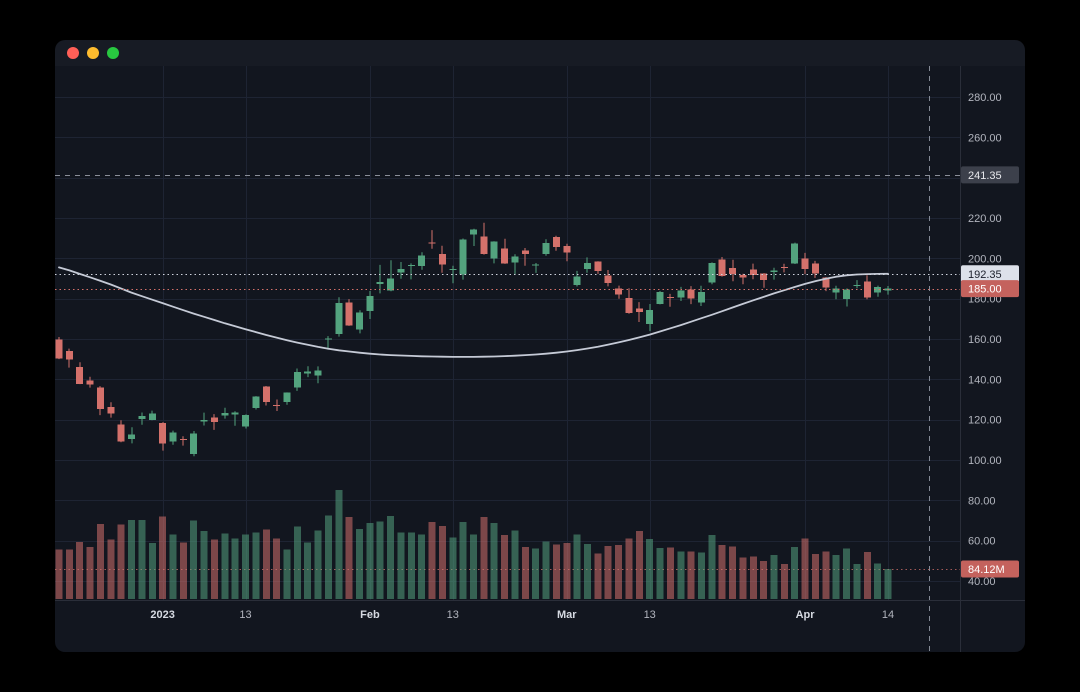 Image resolution: width=1080 pixels, height=692 pixels. I want to click on zoom-button, so click(113, 53).